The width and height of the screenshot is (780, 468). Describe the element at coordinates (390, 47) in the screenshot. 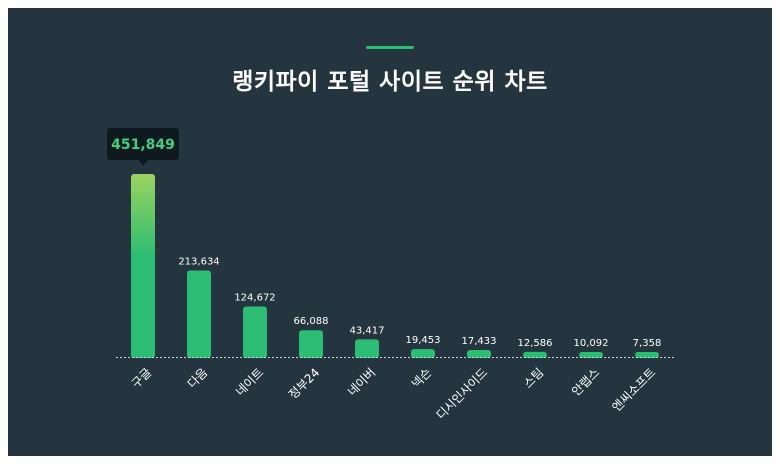

I see `title-accent-bar` at that location.